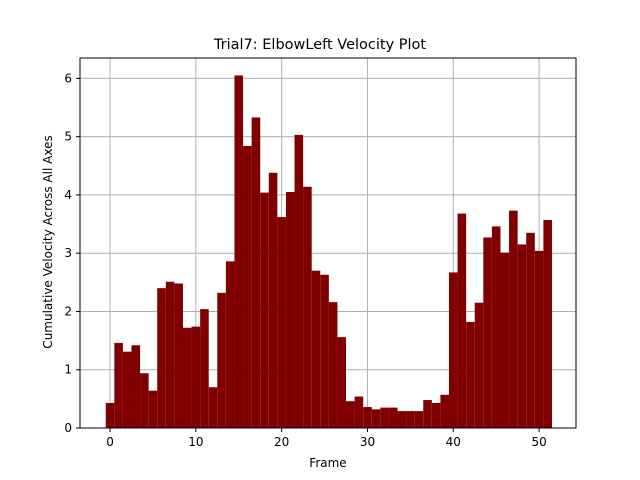 This screenshot has width=640, height=480. I want to click on chart-title: Trial7: ElbowLeft Velocity Plot, so click(319, 45).